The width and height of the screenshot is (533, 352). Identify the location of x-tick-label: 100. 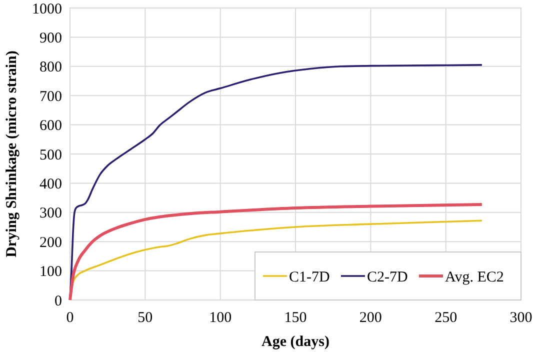
(220, 318).